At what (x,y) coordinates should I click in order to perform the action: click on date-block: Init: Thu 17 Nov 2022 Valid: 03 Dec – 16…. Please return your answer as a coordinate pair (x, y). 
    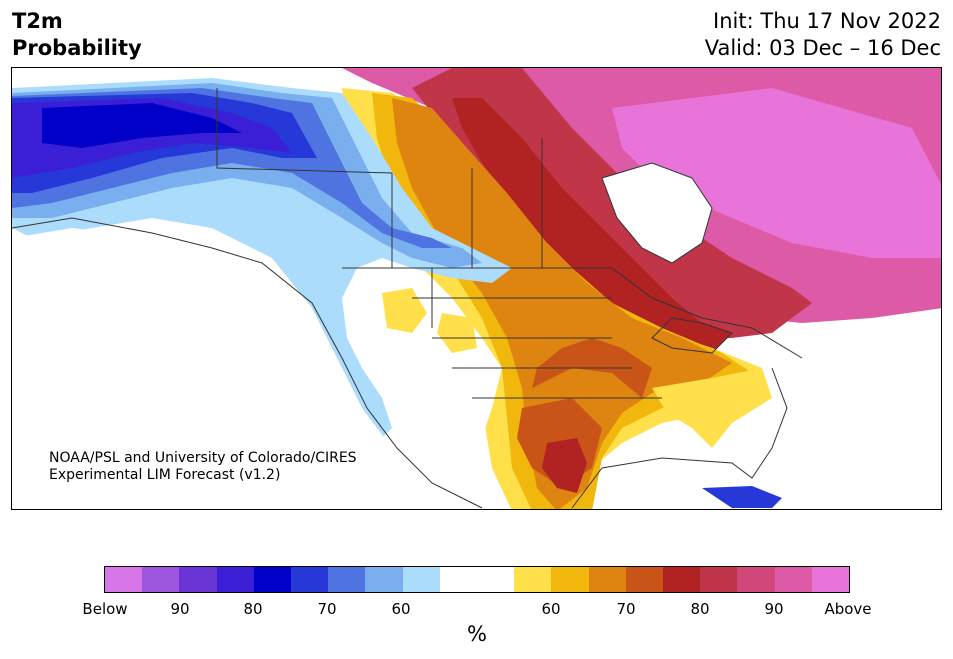
    Looking at the image, I should click on (823, 35).